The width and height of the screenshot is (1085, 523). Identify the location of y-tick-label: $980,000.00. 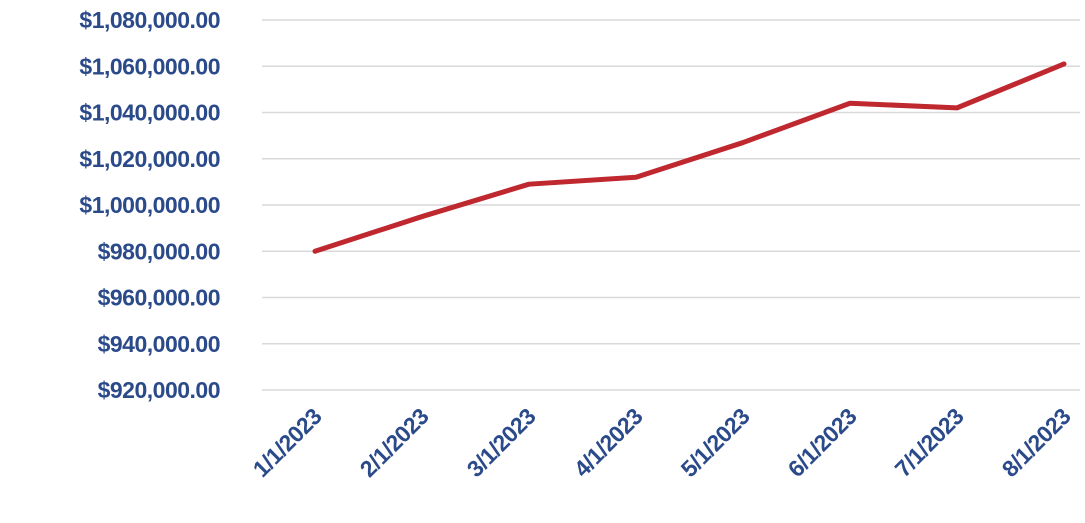
(159, 251).